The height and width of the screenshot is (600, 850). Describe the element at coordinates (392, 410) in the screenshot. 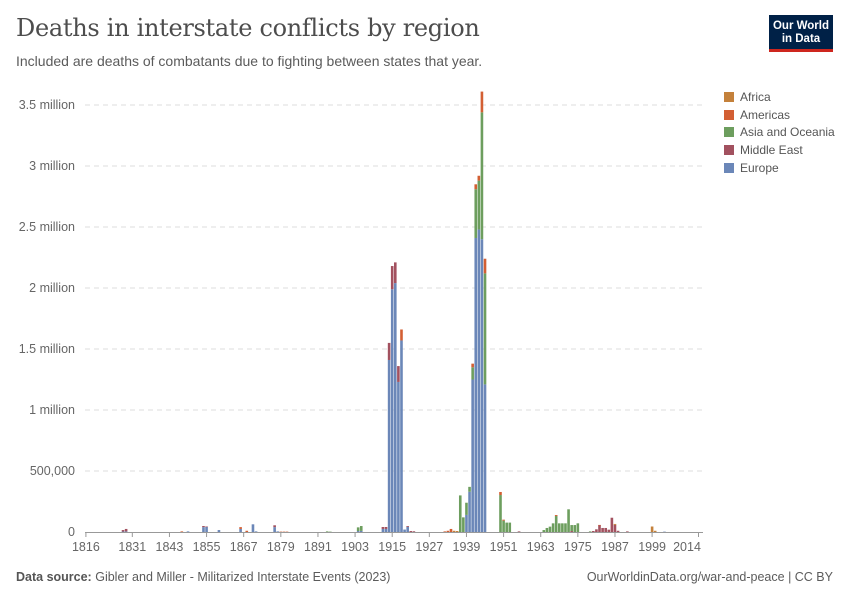

I see `bar-europe-1915` at that location.